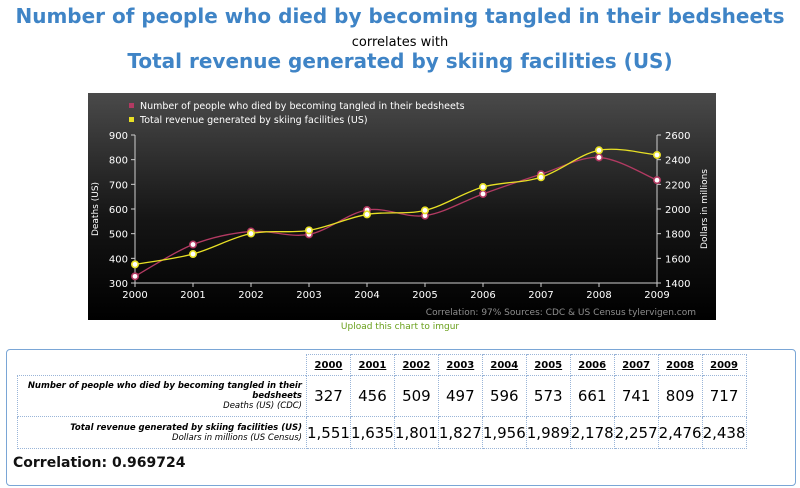 The height and width of the screenshot is (488, 800). Describe the element at coordinates (308, 295) in the screenshot. I see `x-axis-tick-label: 2003` at that location.